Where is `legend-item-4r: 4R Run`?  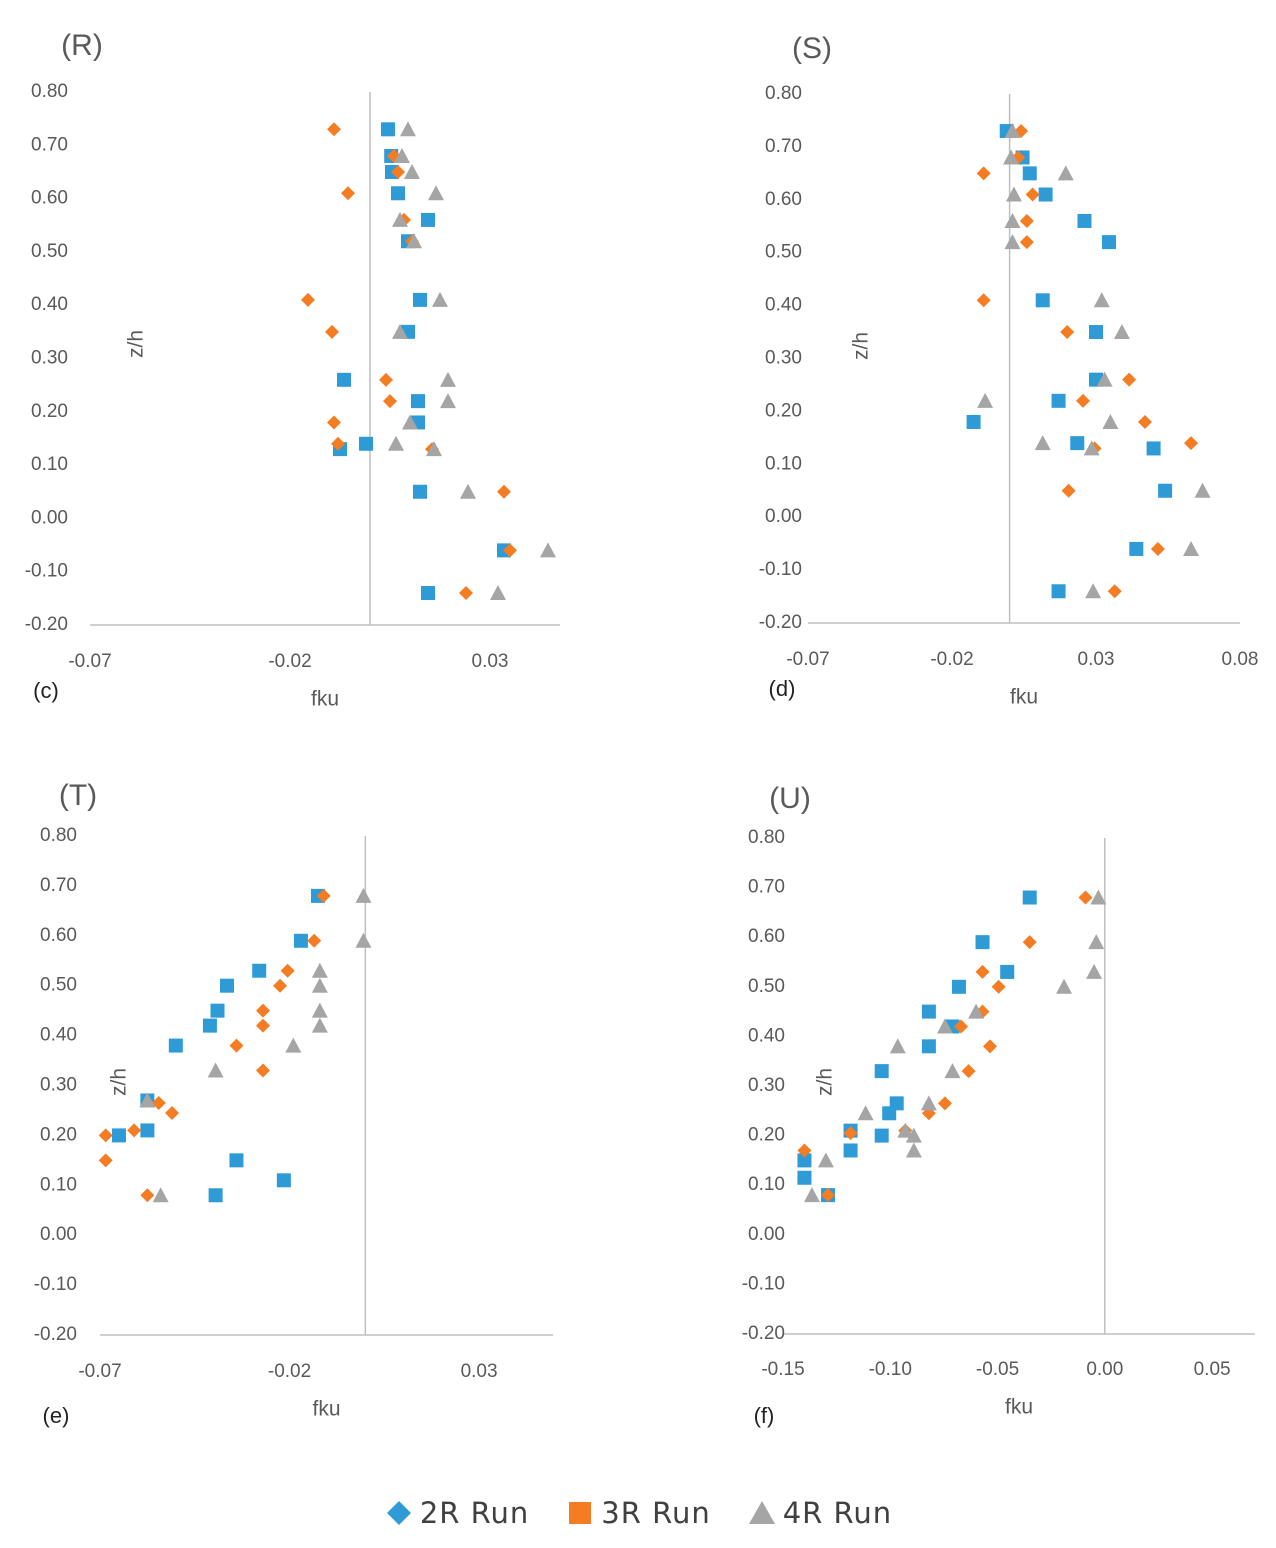 legend-item-4r: 4R Run is located at coordinates (819, 1513).